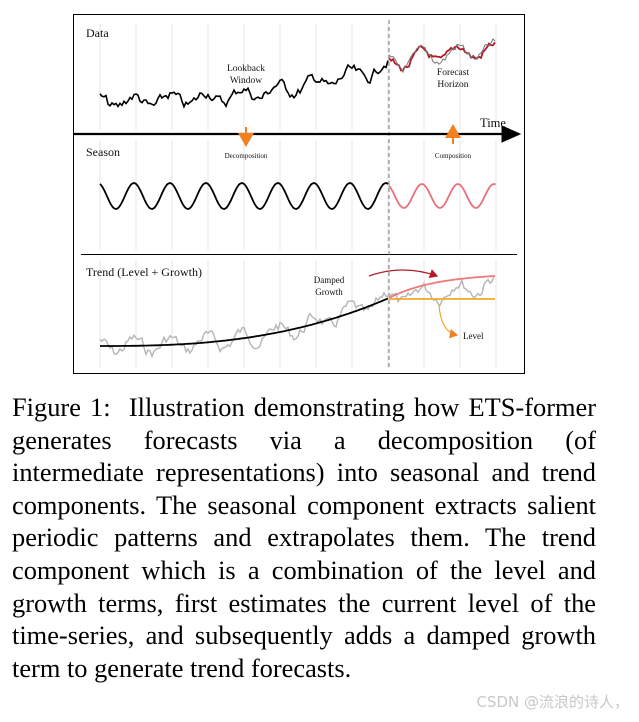  I want to click on forecast-label-1: Forecast, so click(453, 73).